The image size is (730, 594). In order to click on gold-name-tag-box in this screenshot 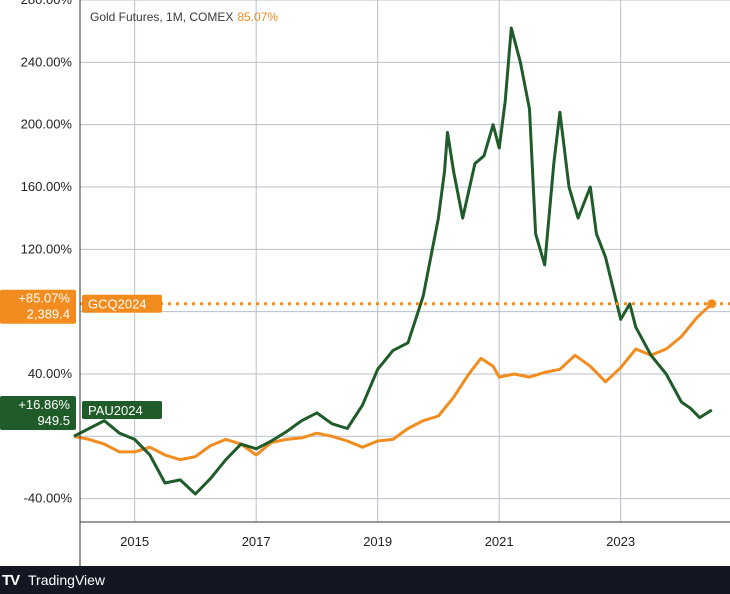, I will do `click(122, 303)`.